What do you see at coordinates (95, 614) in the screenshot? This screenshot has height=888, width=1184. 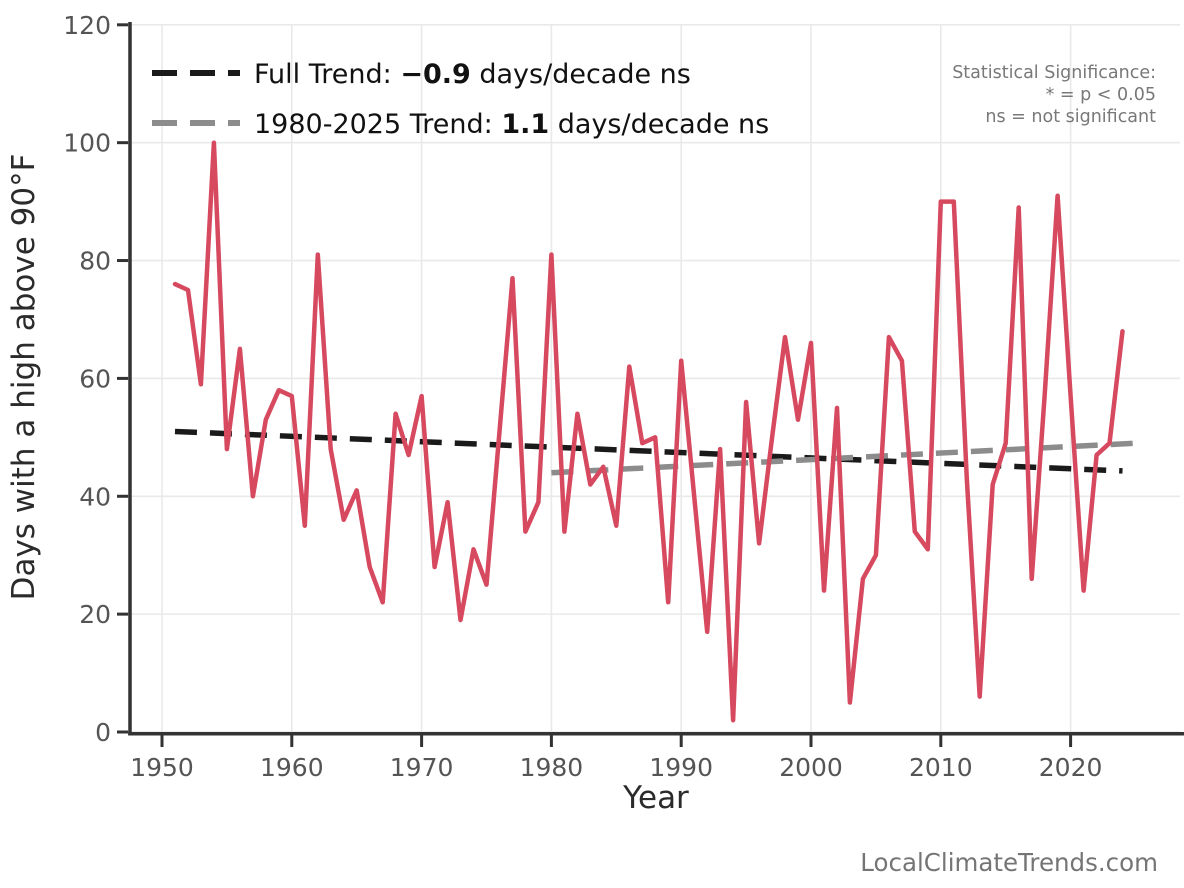 I see `y-tick-label-20: 20` at bounding box center [95, 614].